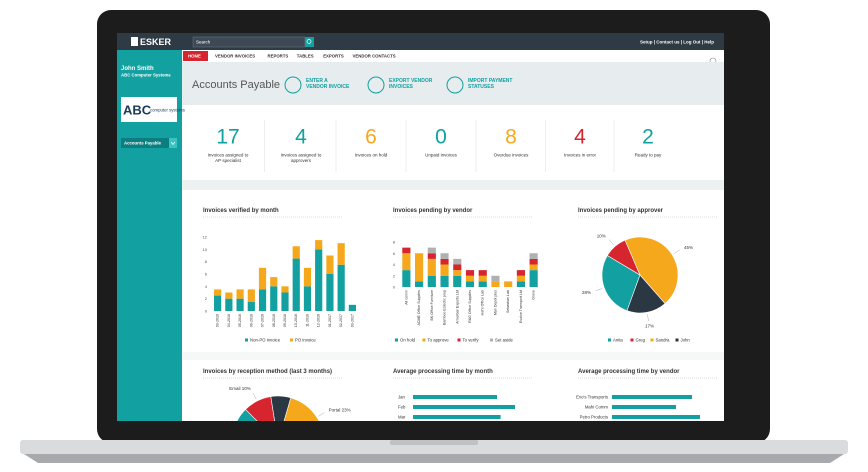  I want to click on page-header, so click(453, 83).